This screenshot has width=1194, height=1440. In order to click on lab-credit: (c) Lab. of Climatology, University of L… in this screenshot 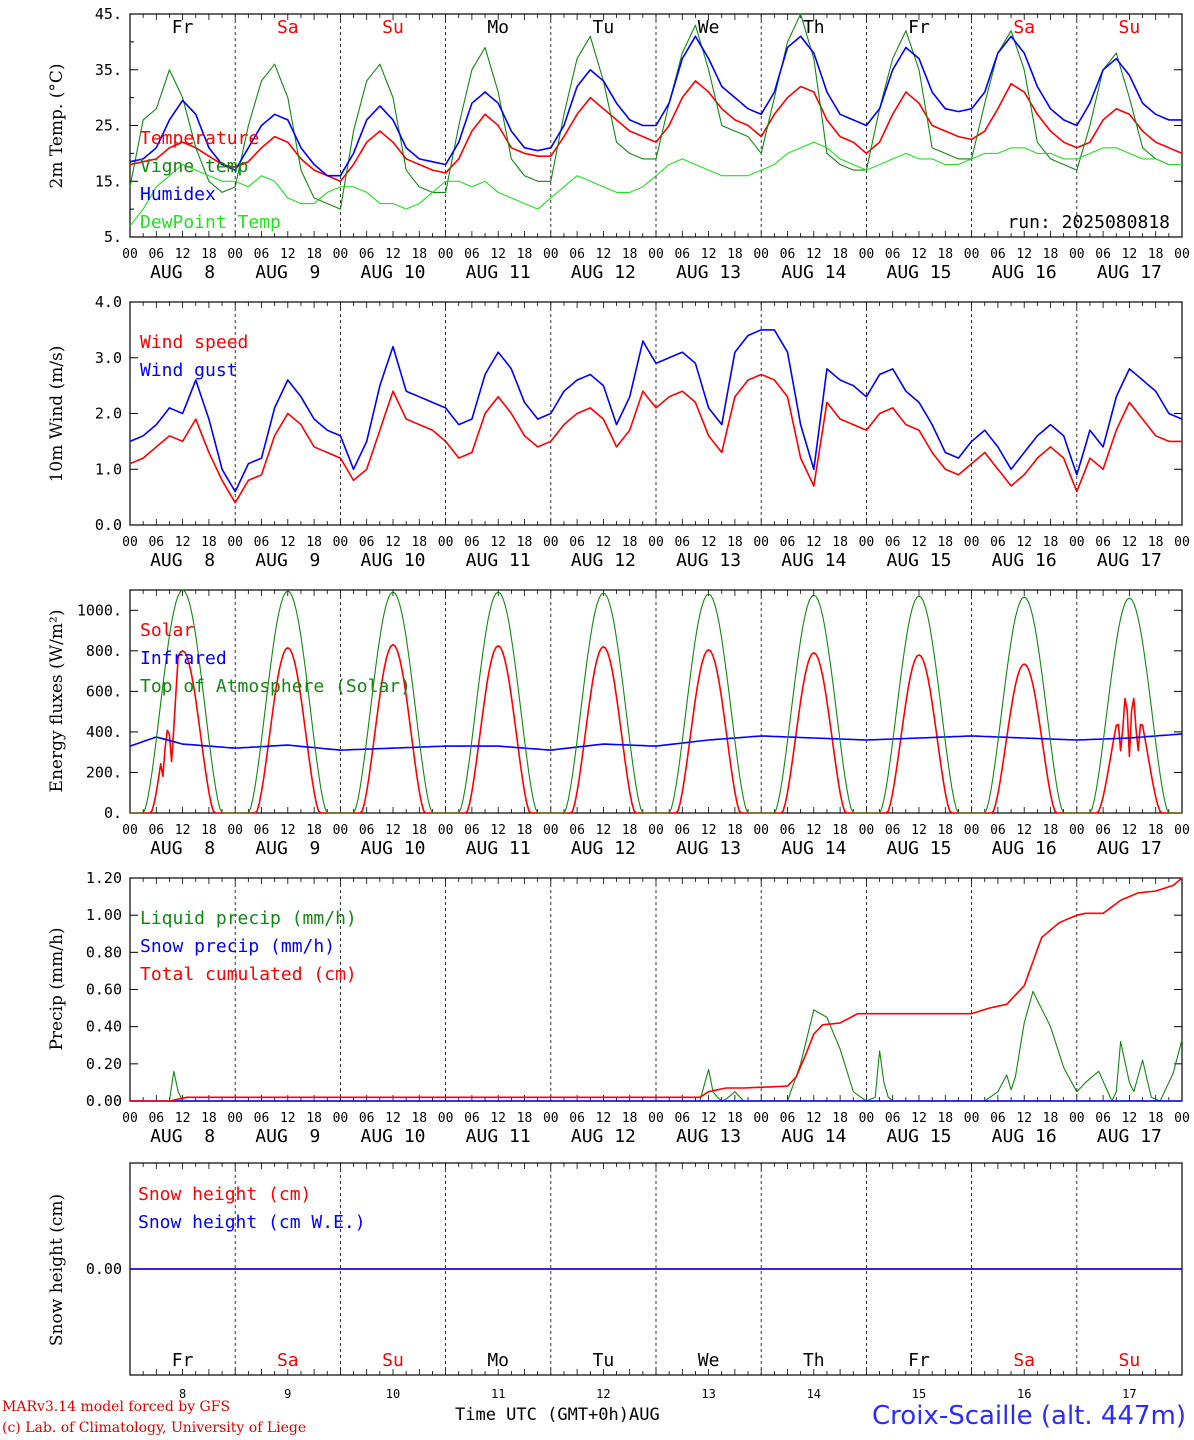, I will do `click(154, 1428)`.